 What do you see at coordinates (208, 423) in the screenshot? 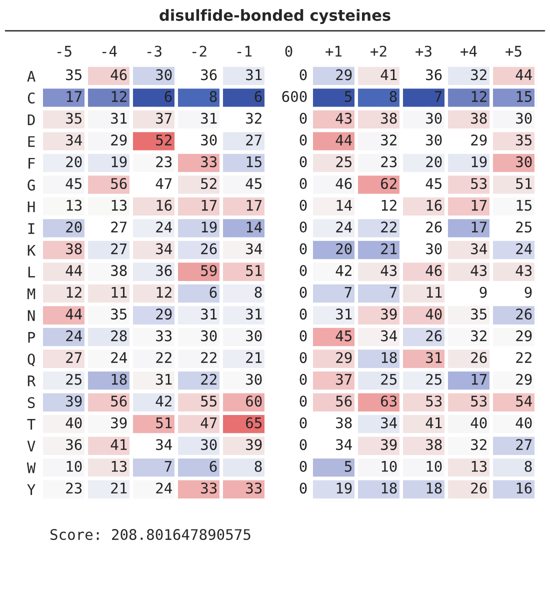
I see `data-label: 47` at bounding box center [208, 423].